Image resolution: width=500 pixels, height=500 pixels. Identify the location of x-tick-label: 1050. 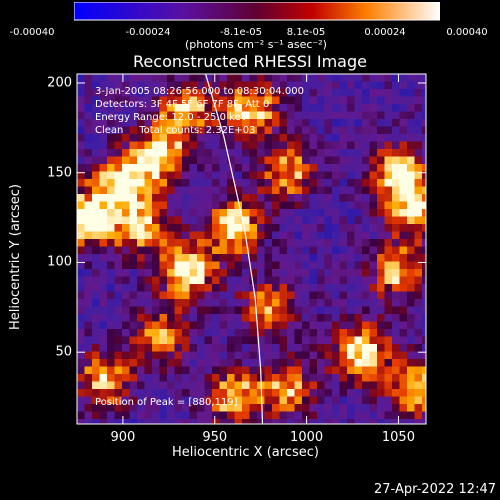
(398, 437).